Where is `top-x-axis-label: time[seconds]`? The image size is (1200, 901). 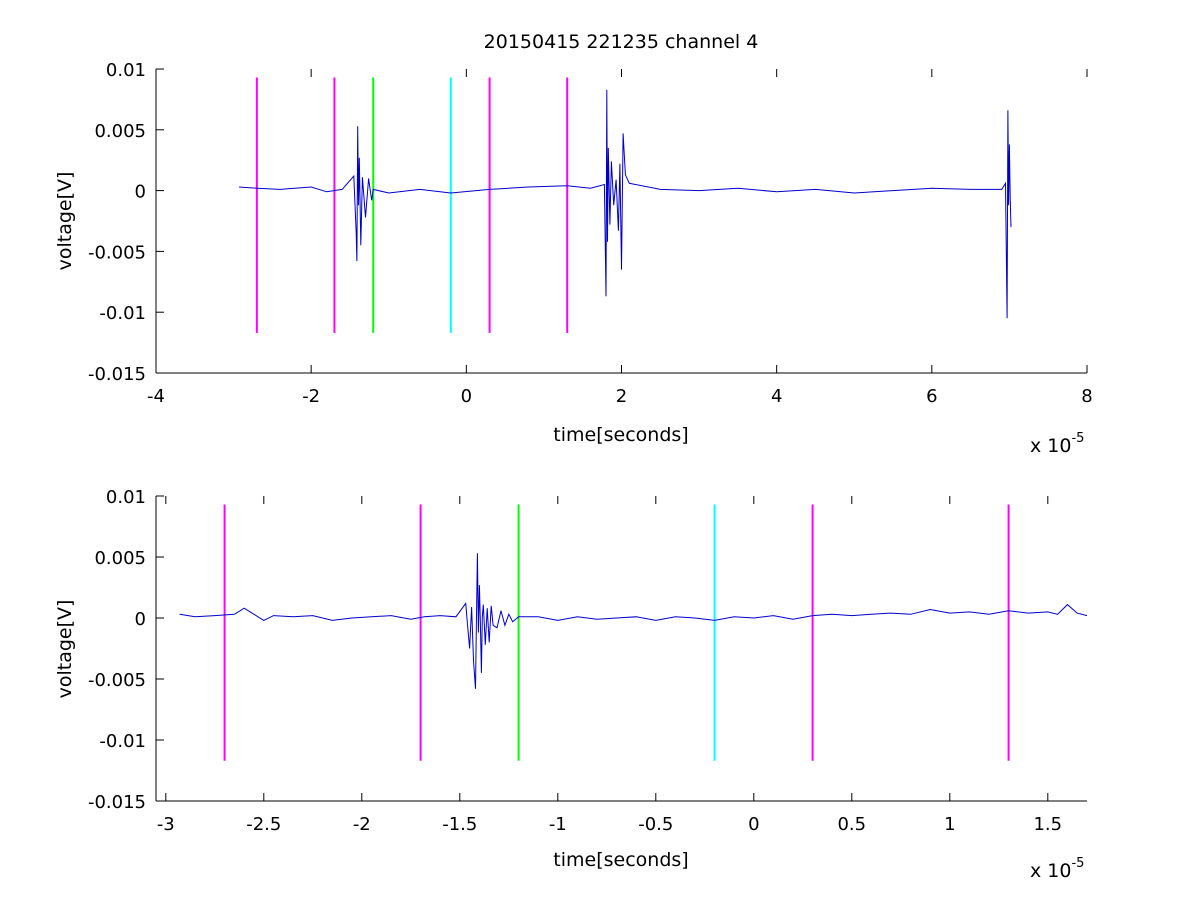
top-x-axis-label: time[seconds] is located at coordinates (620, 435).